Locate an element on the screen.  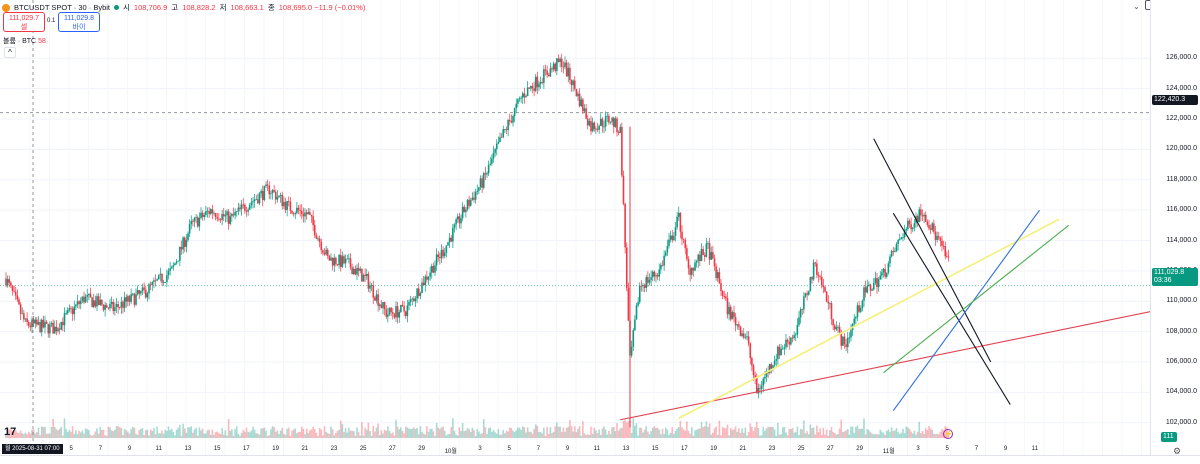
time-tick-label: 17 is located at coordinates (684, 449).